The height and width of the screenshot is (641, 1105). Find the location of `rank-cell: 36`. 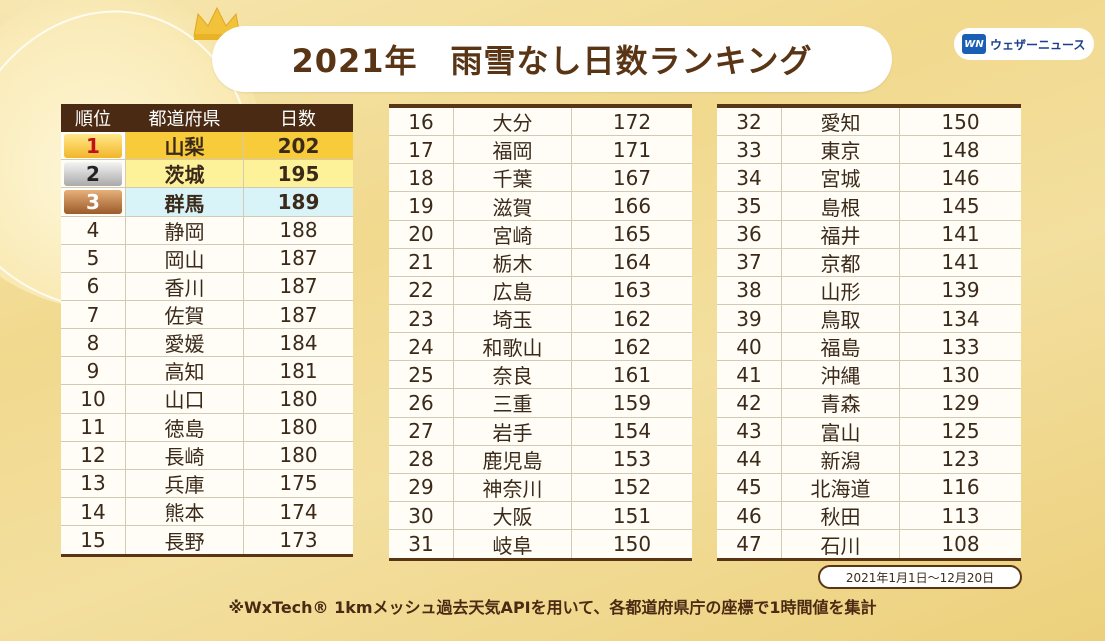

rank-cell: 36 is located at coordinates (749, 234).